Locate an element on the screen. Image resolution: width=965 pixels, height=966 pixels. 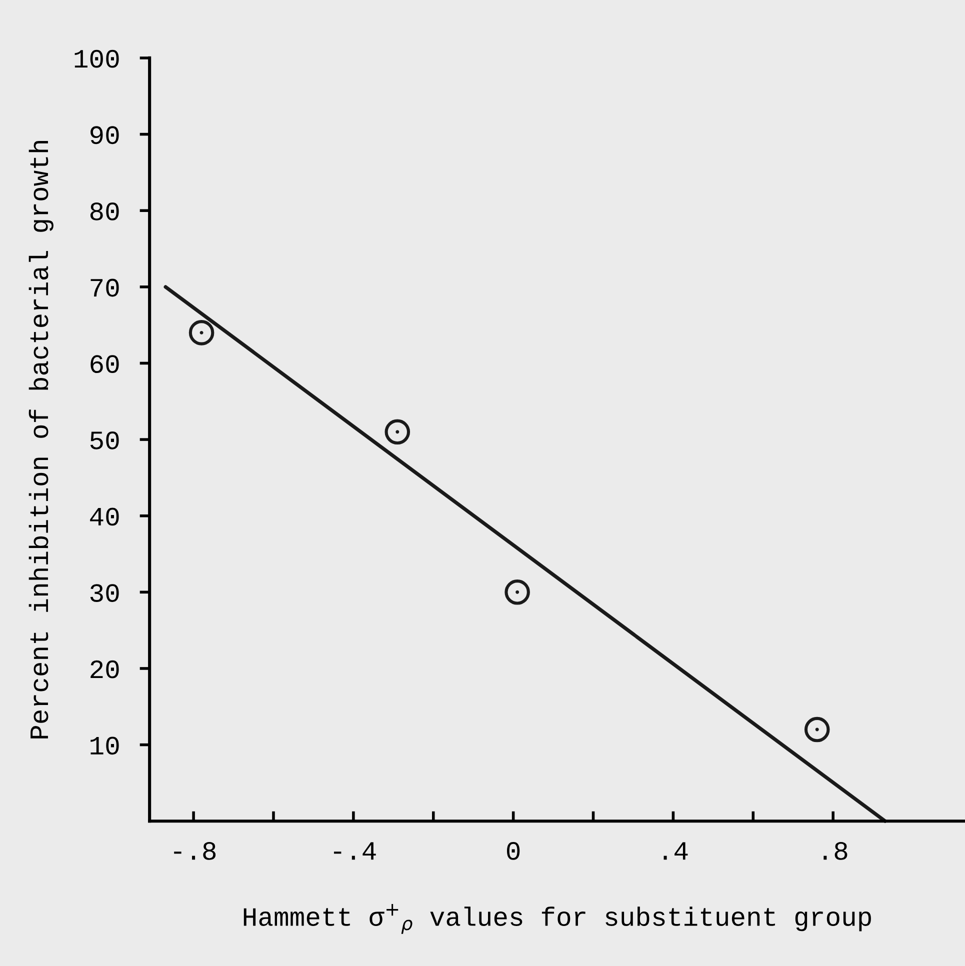
y-tick-label: 40 is located at coordinates (104, 517).